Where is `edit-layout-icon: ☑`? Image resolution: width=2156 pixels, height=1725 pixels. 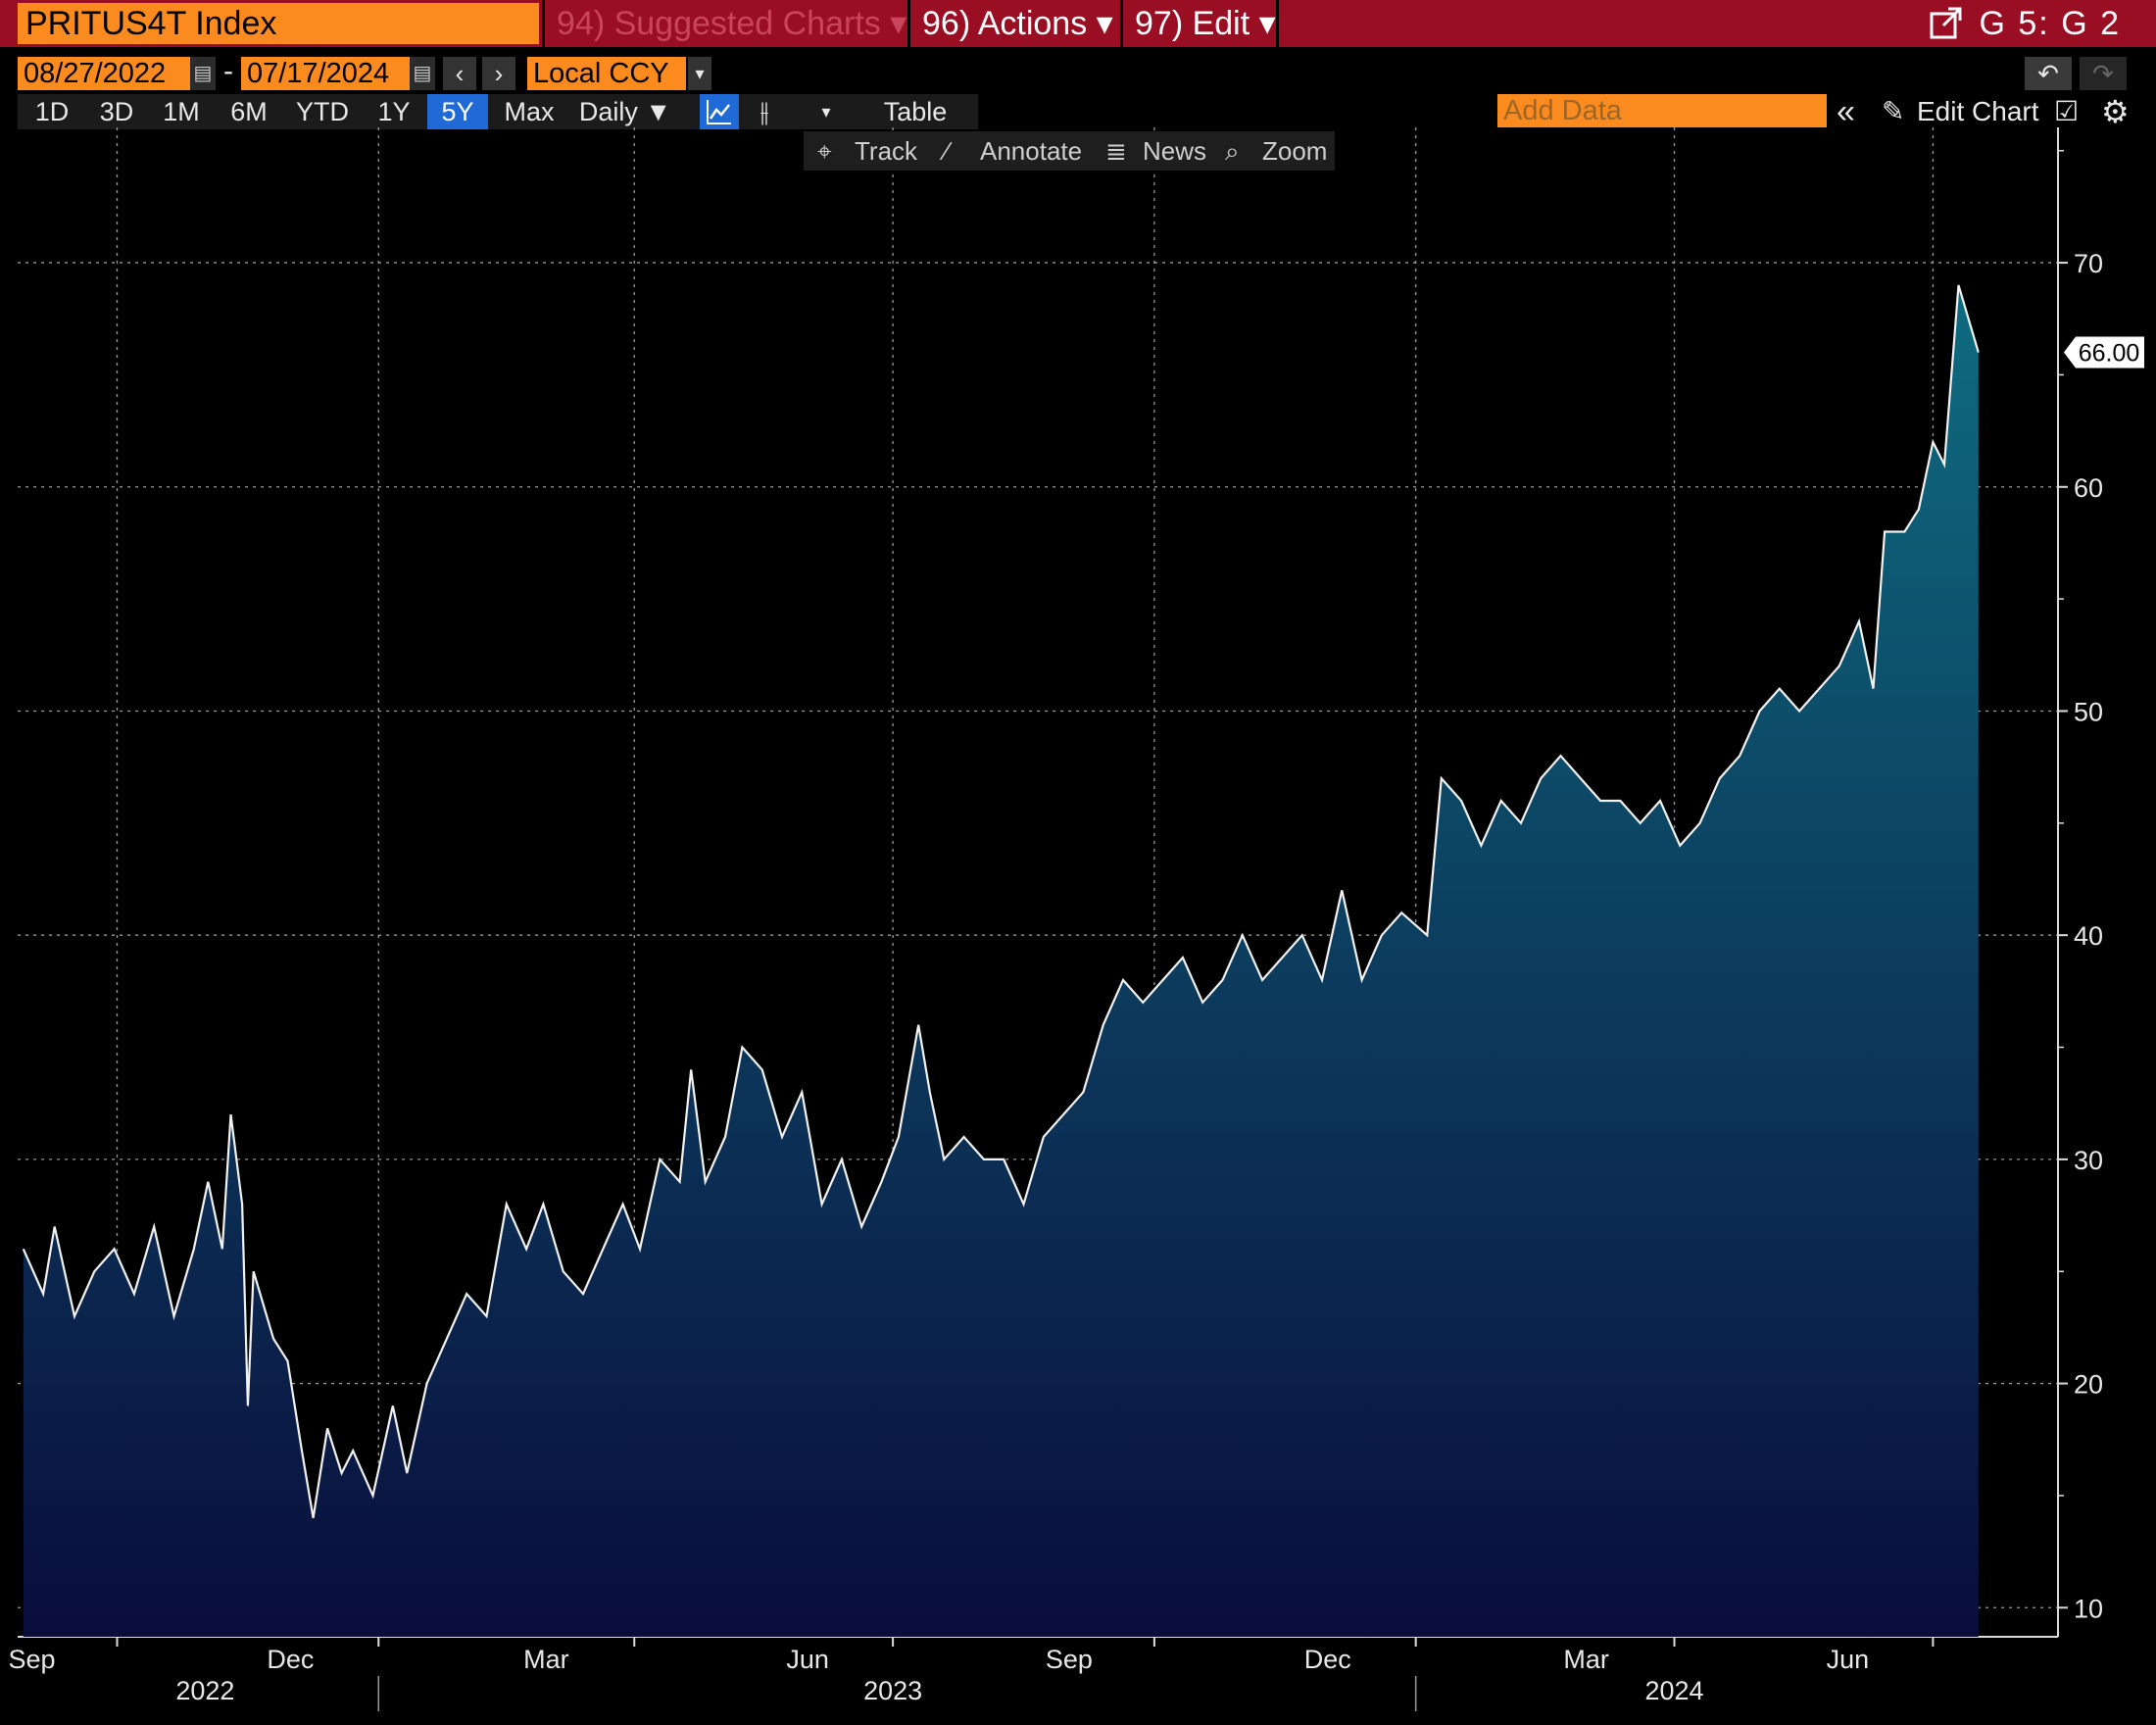
edit-layout-icon: ☑ is located at coordinates (2067, 111).